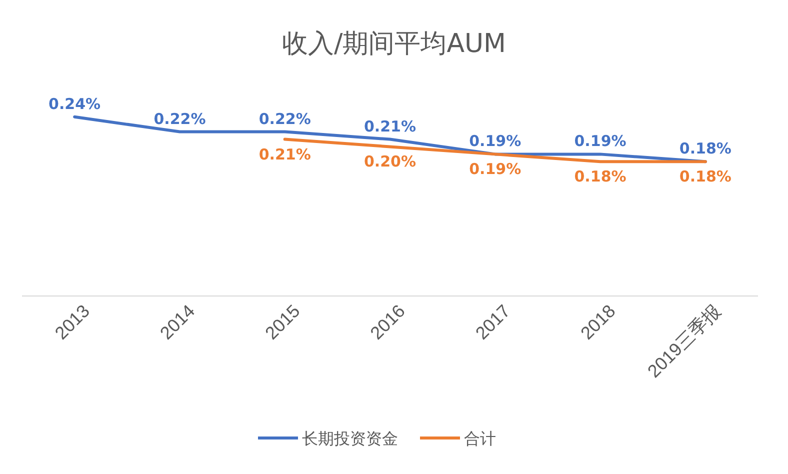 This screenshot has width=788, height=474. What do you see at coordinates (74, 103) in the screenshot?
I see `data-label: 0.24%` at bounding box center [74, 103].